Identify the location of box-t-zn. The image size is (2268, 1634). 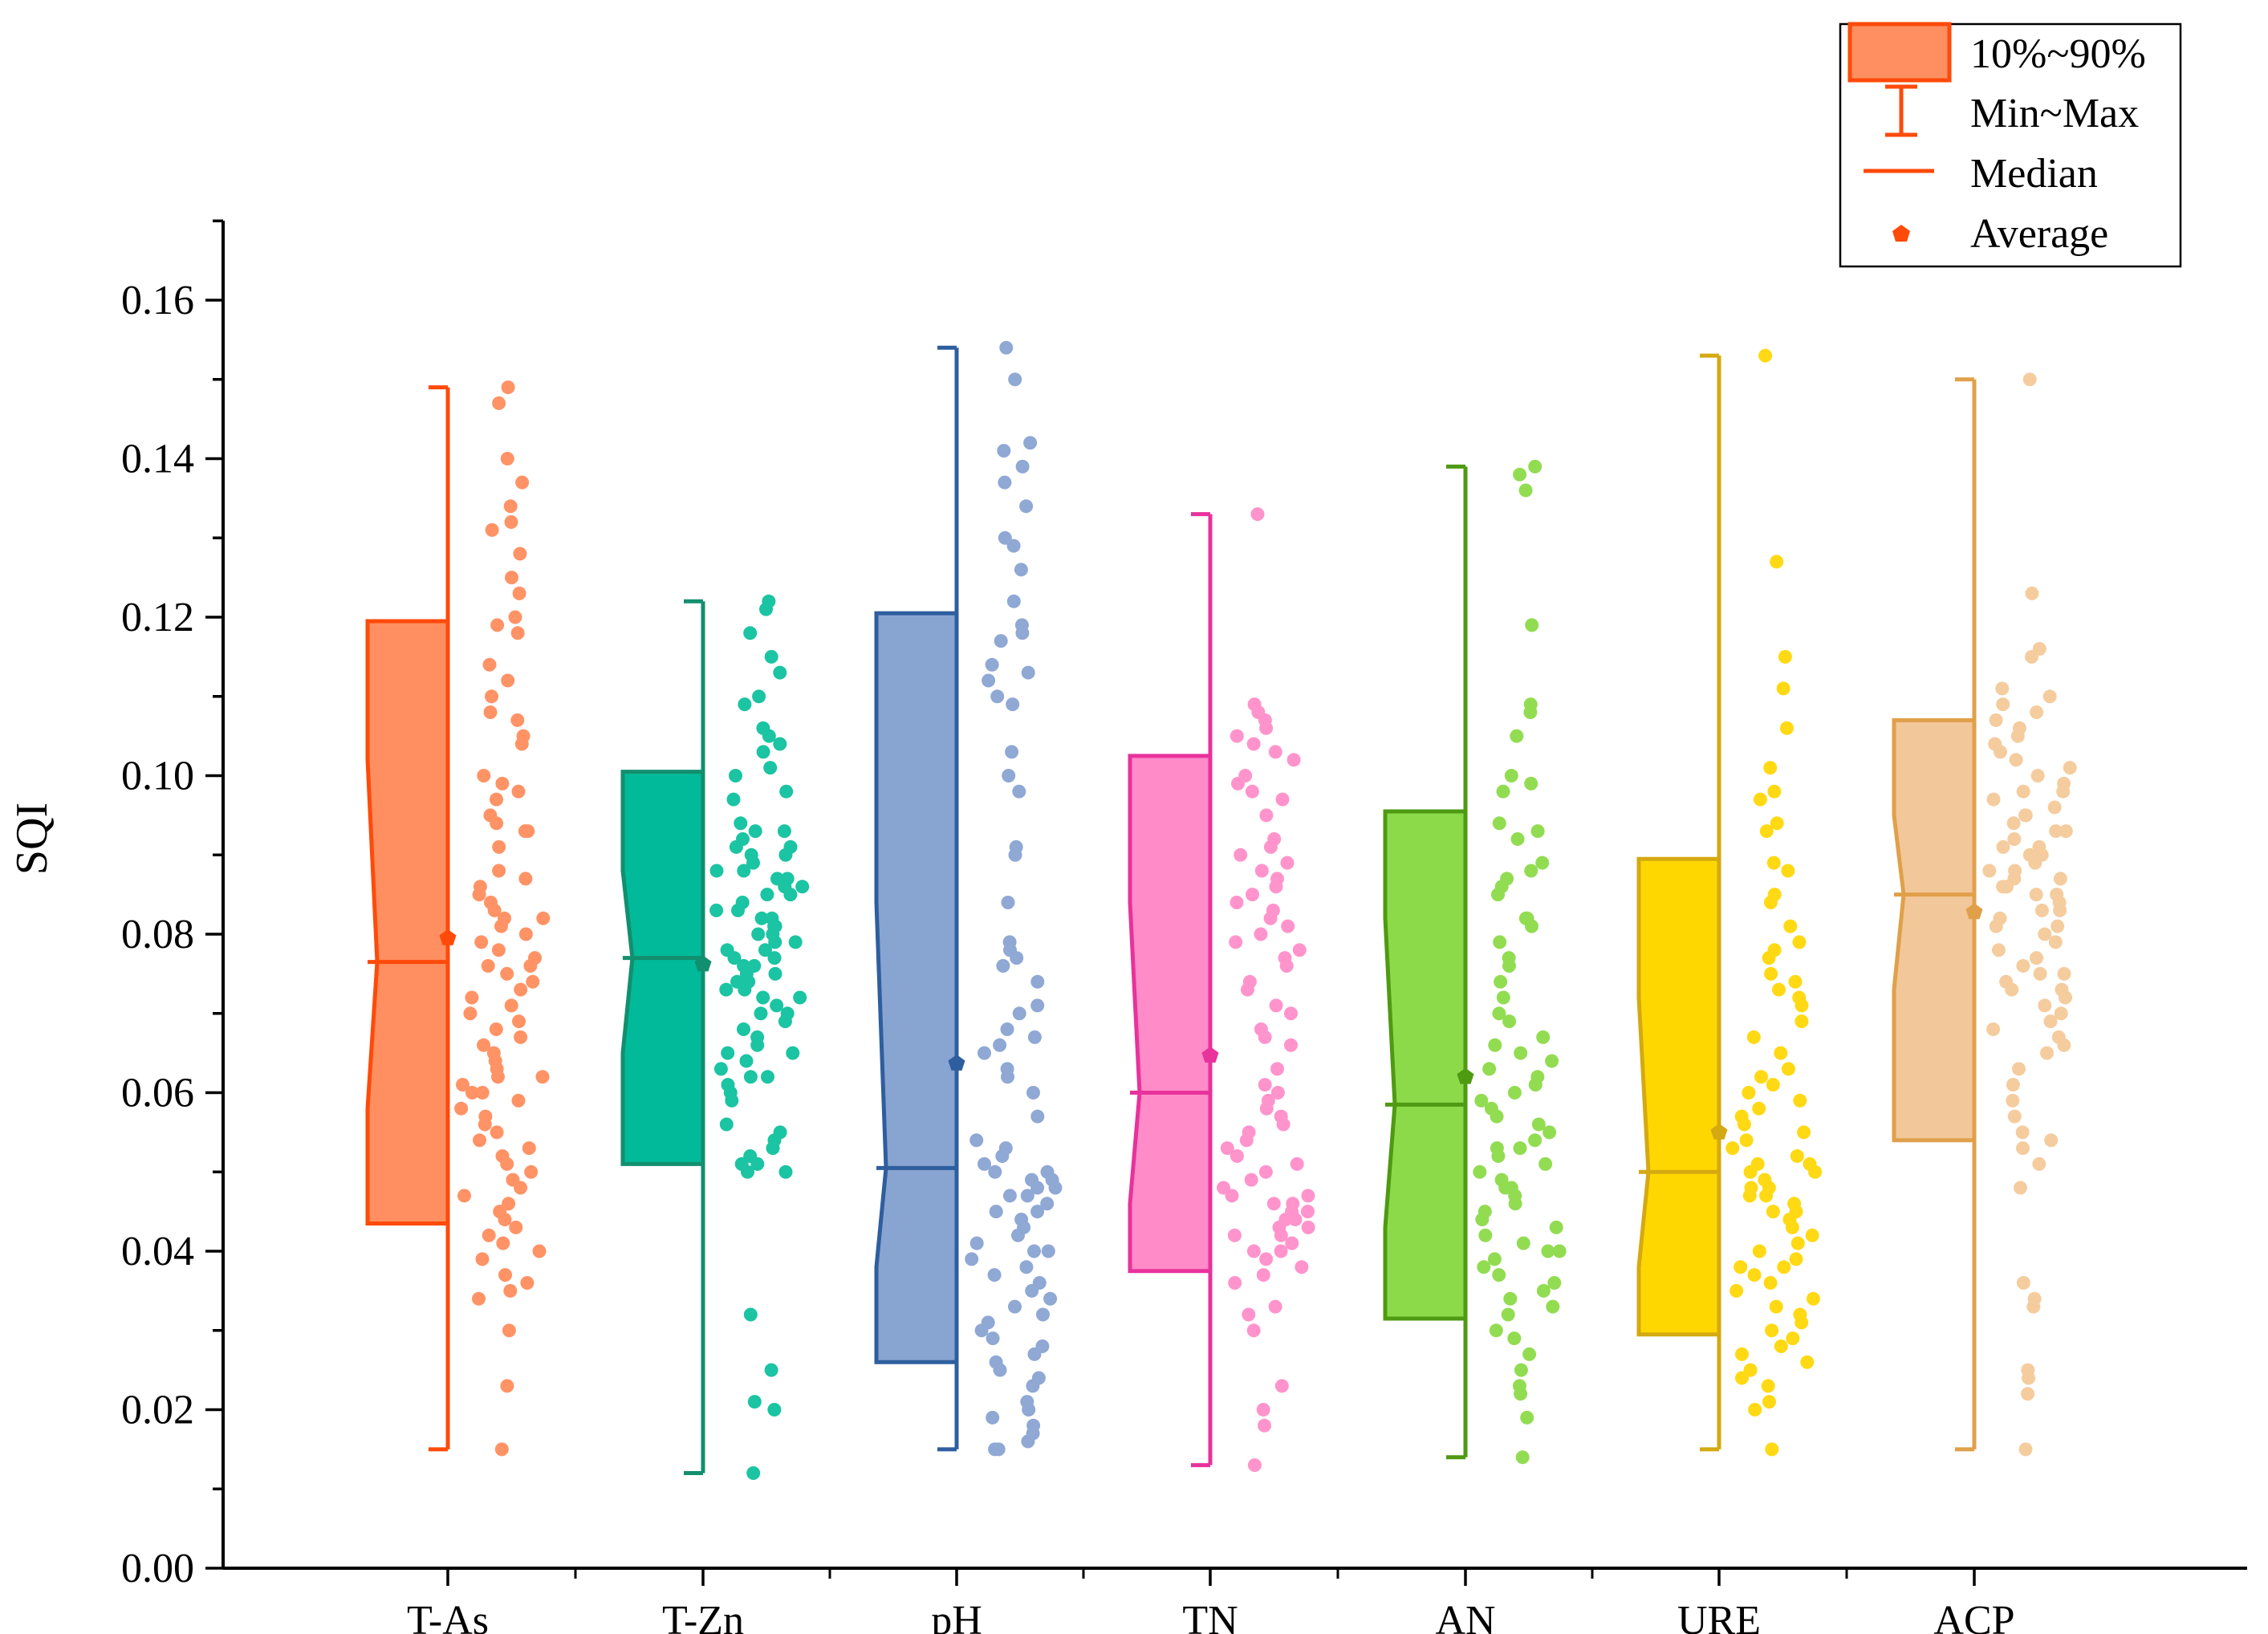
(663, 968).